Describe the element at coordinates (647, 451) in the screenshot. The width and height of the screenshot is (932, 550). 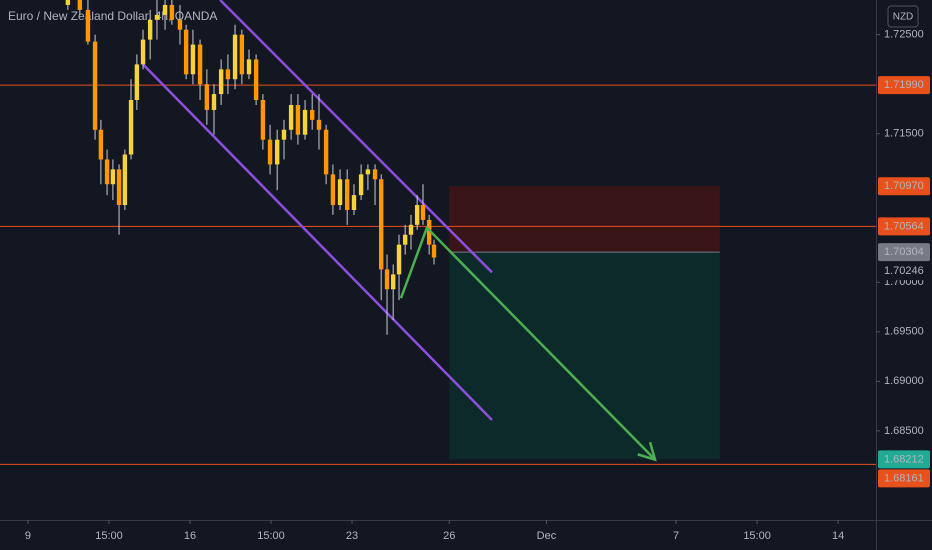
I see `arrow-head` at that location.